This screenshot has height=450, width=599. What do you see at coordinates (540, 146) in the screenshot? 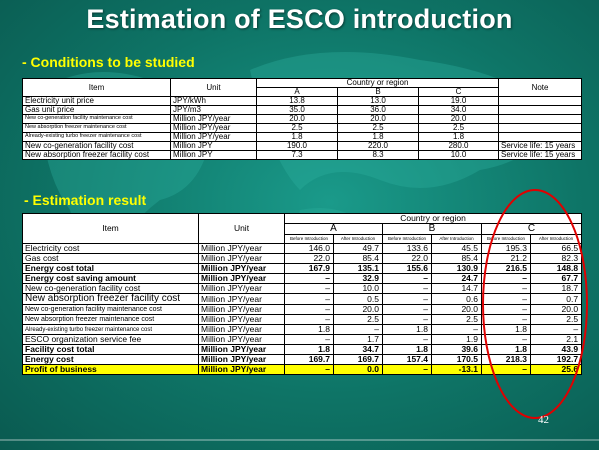
I see `conditions-note-cell: Service life: 15 years` at bounding box center [540, 146].